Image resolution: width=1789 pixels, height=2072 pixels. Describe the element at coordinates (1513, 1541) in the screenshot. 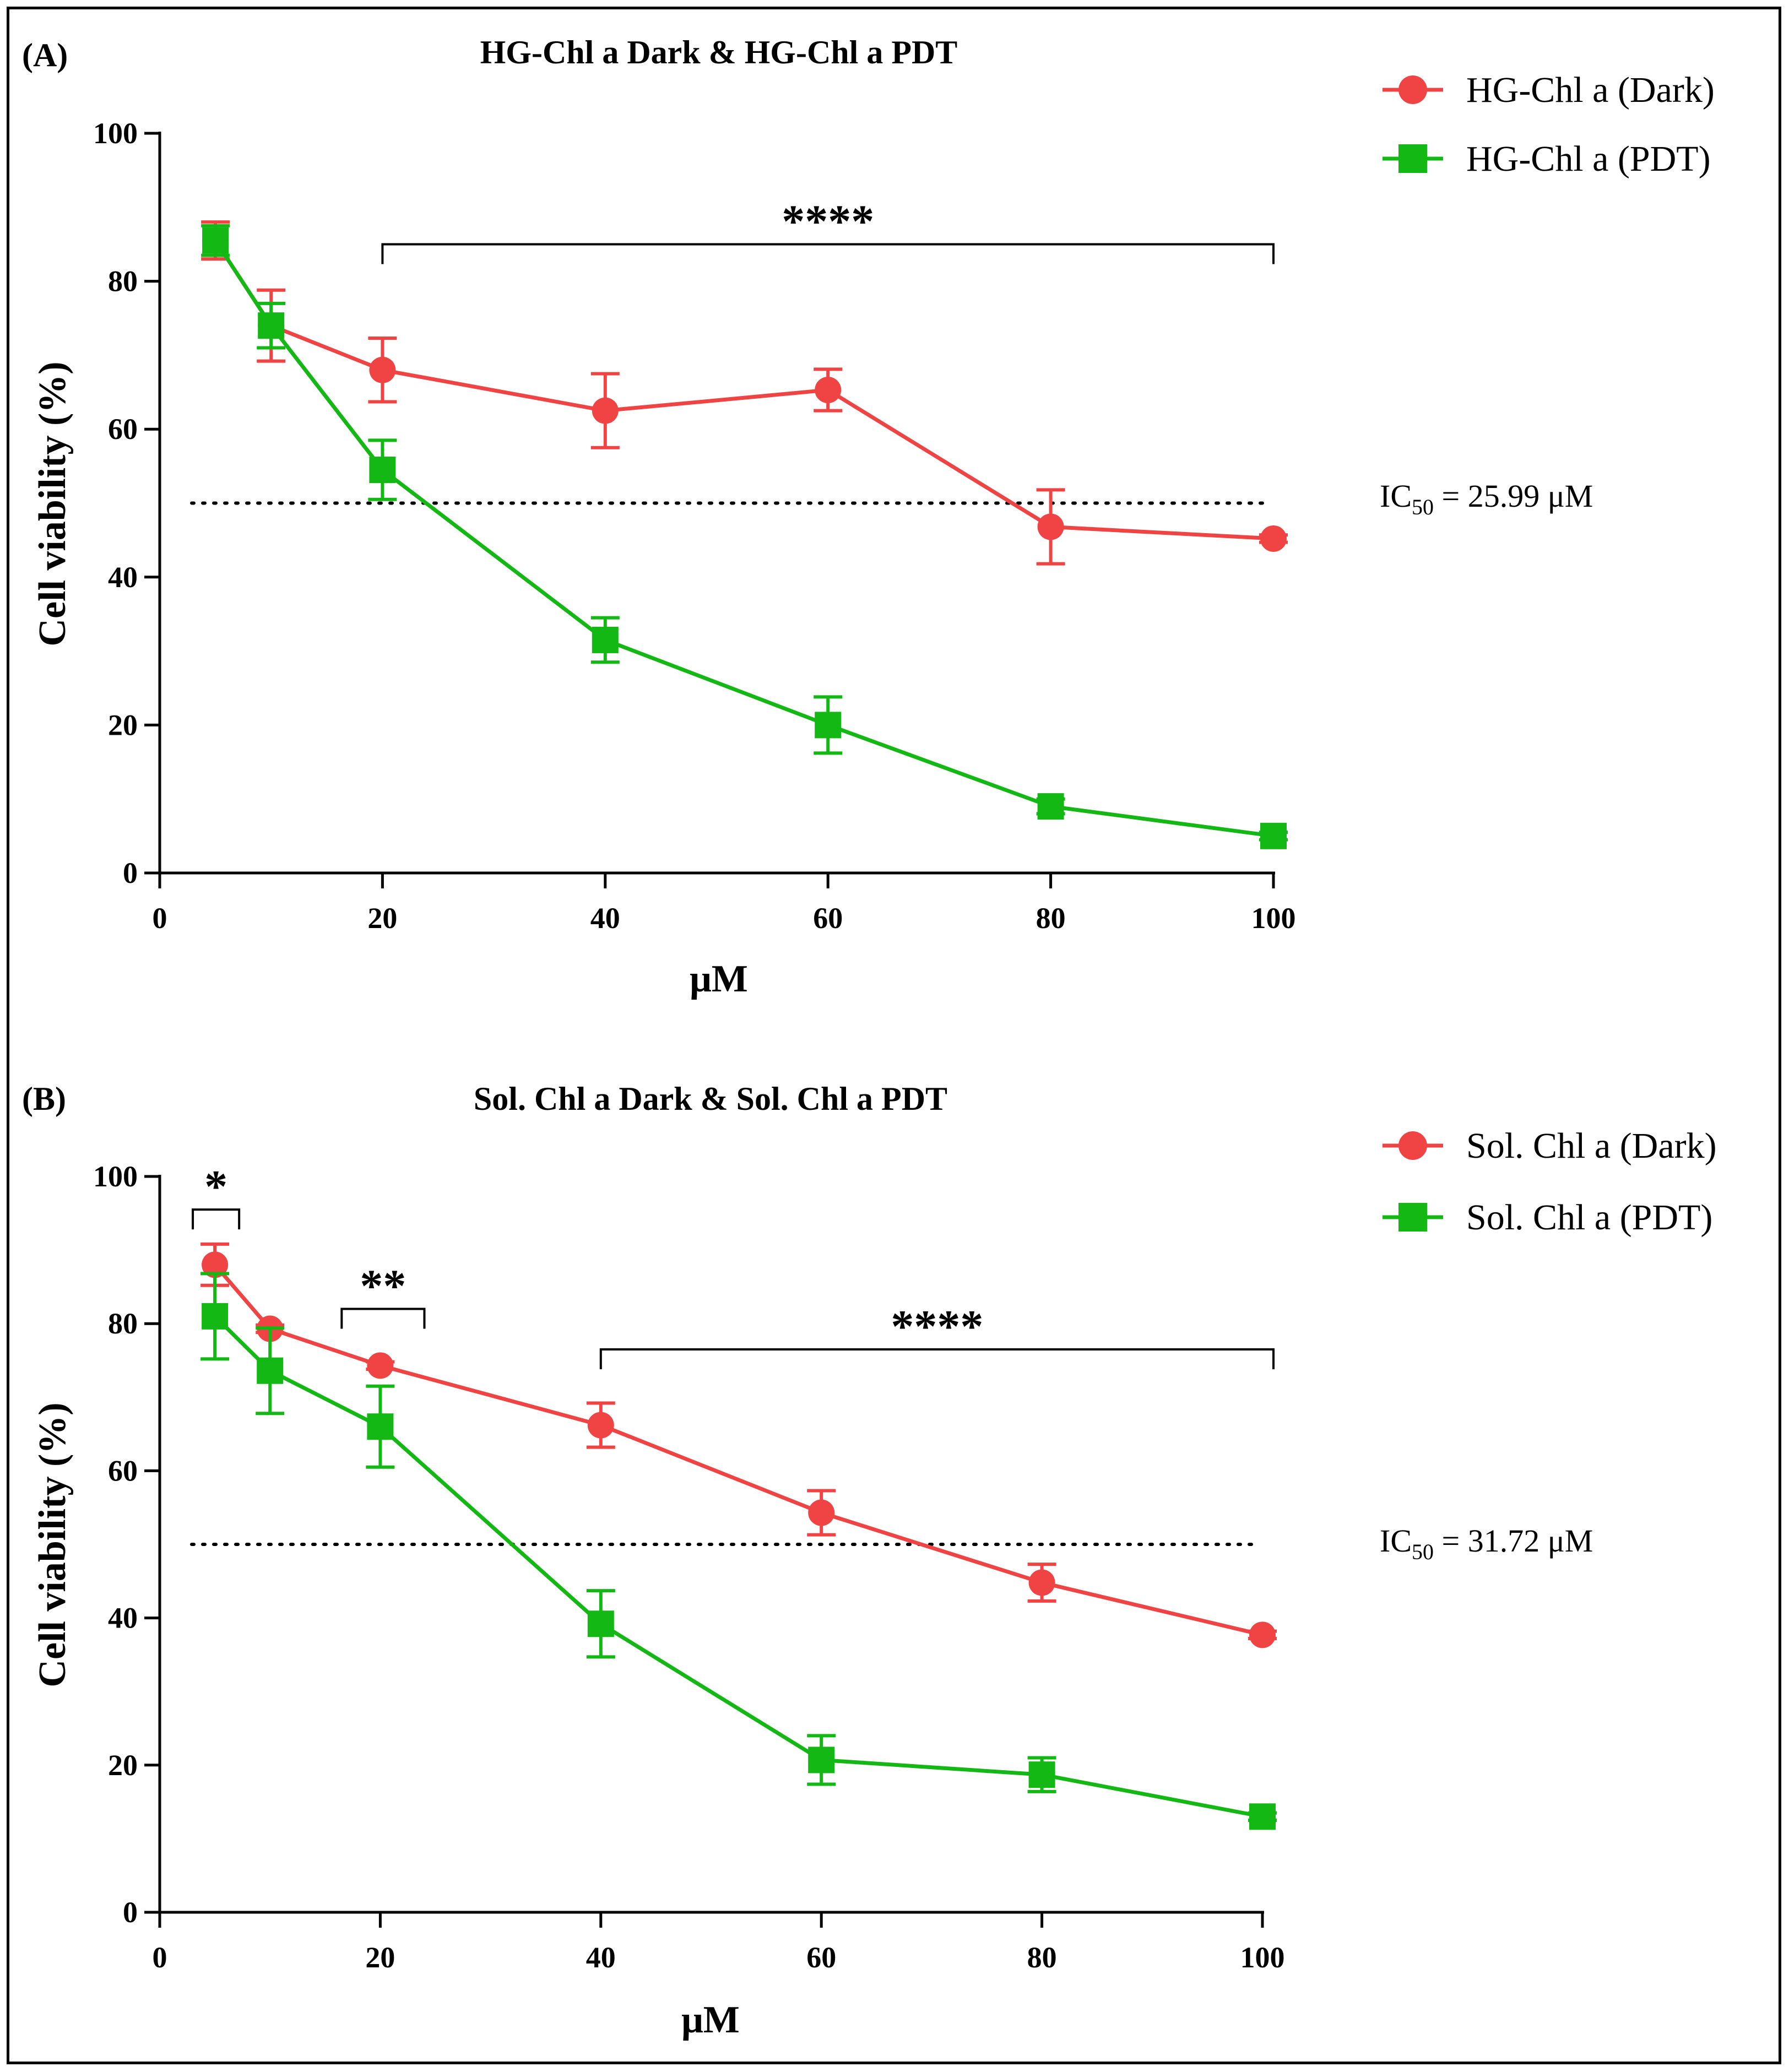

I see `ic50-value: = 31.72 μM` at that location.